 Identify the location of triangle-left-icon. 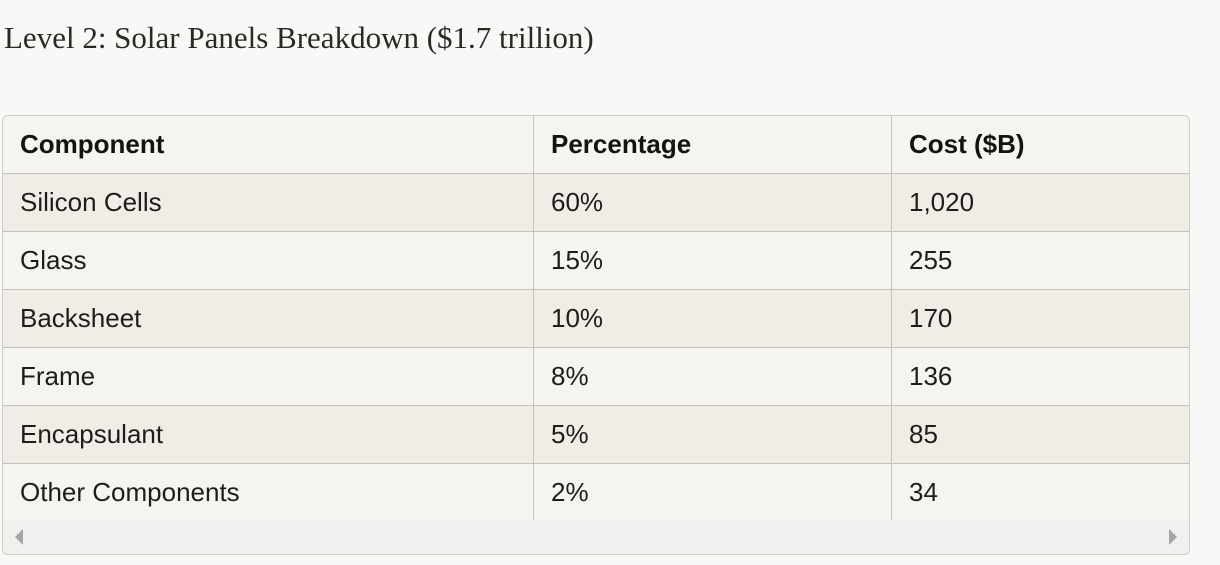
(19, 537).